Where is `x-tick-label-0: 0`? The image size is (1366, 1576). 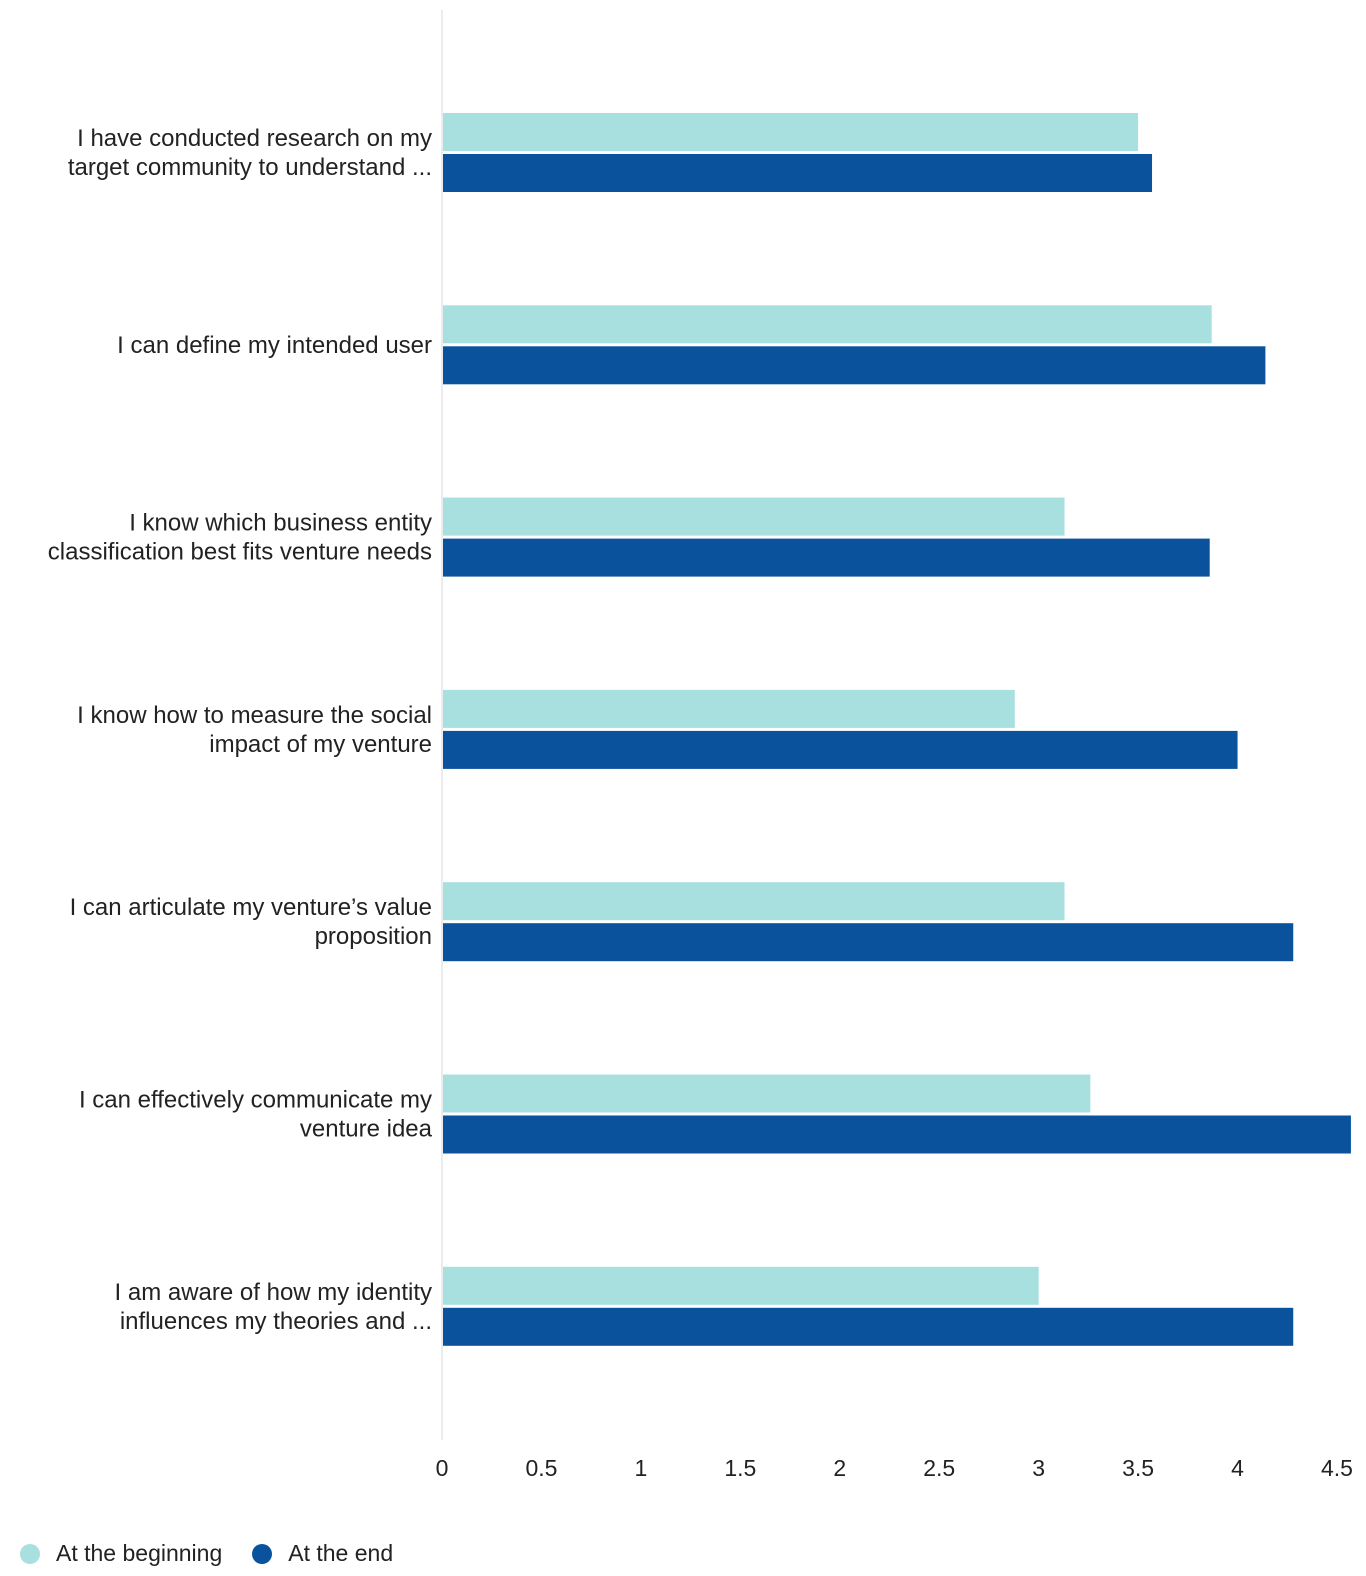
x-tick-label-0: 0 is located at coordinates (442, 1468).